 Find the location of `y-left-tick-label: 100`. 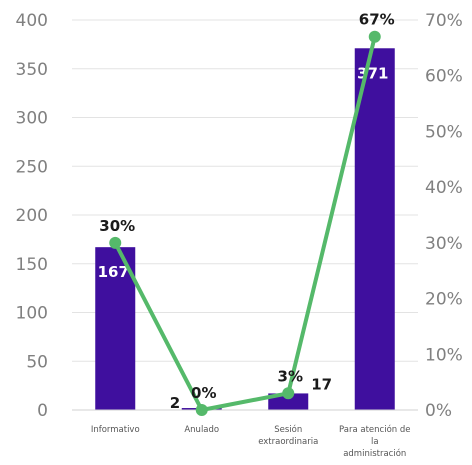

y-left-tick-label: 100 is located at coordinates (32, 314).